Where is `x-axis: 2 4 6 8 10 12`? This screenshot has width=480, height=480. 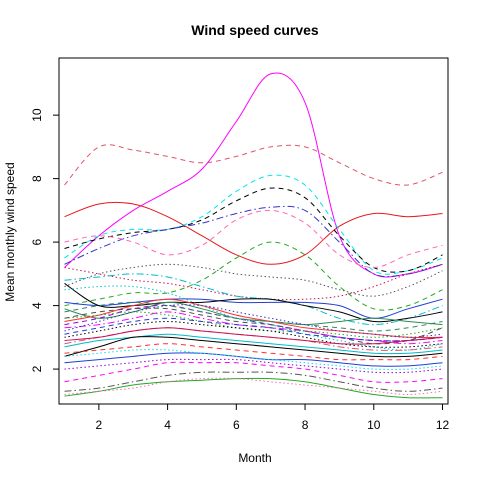 x-axis: 2 4 6 8 10 12 is located at coordinates (273, 418).